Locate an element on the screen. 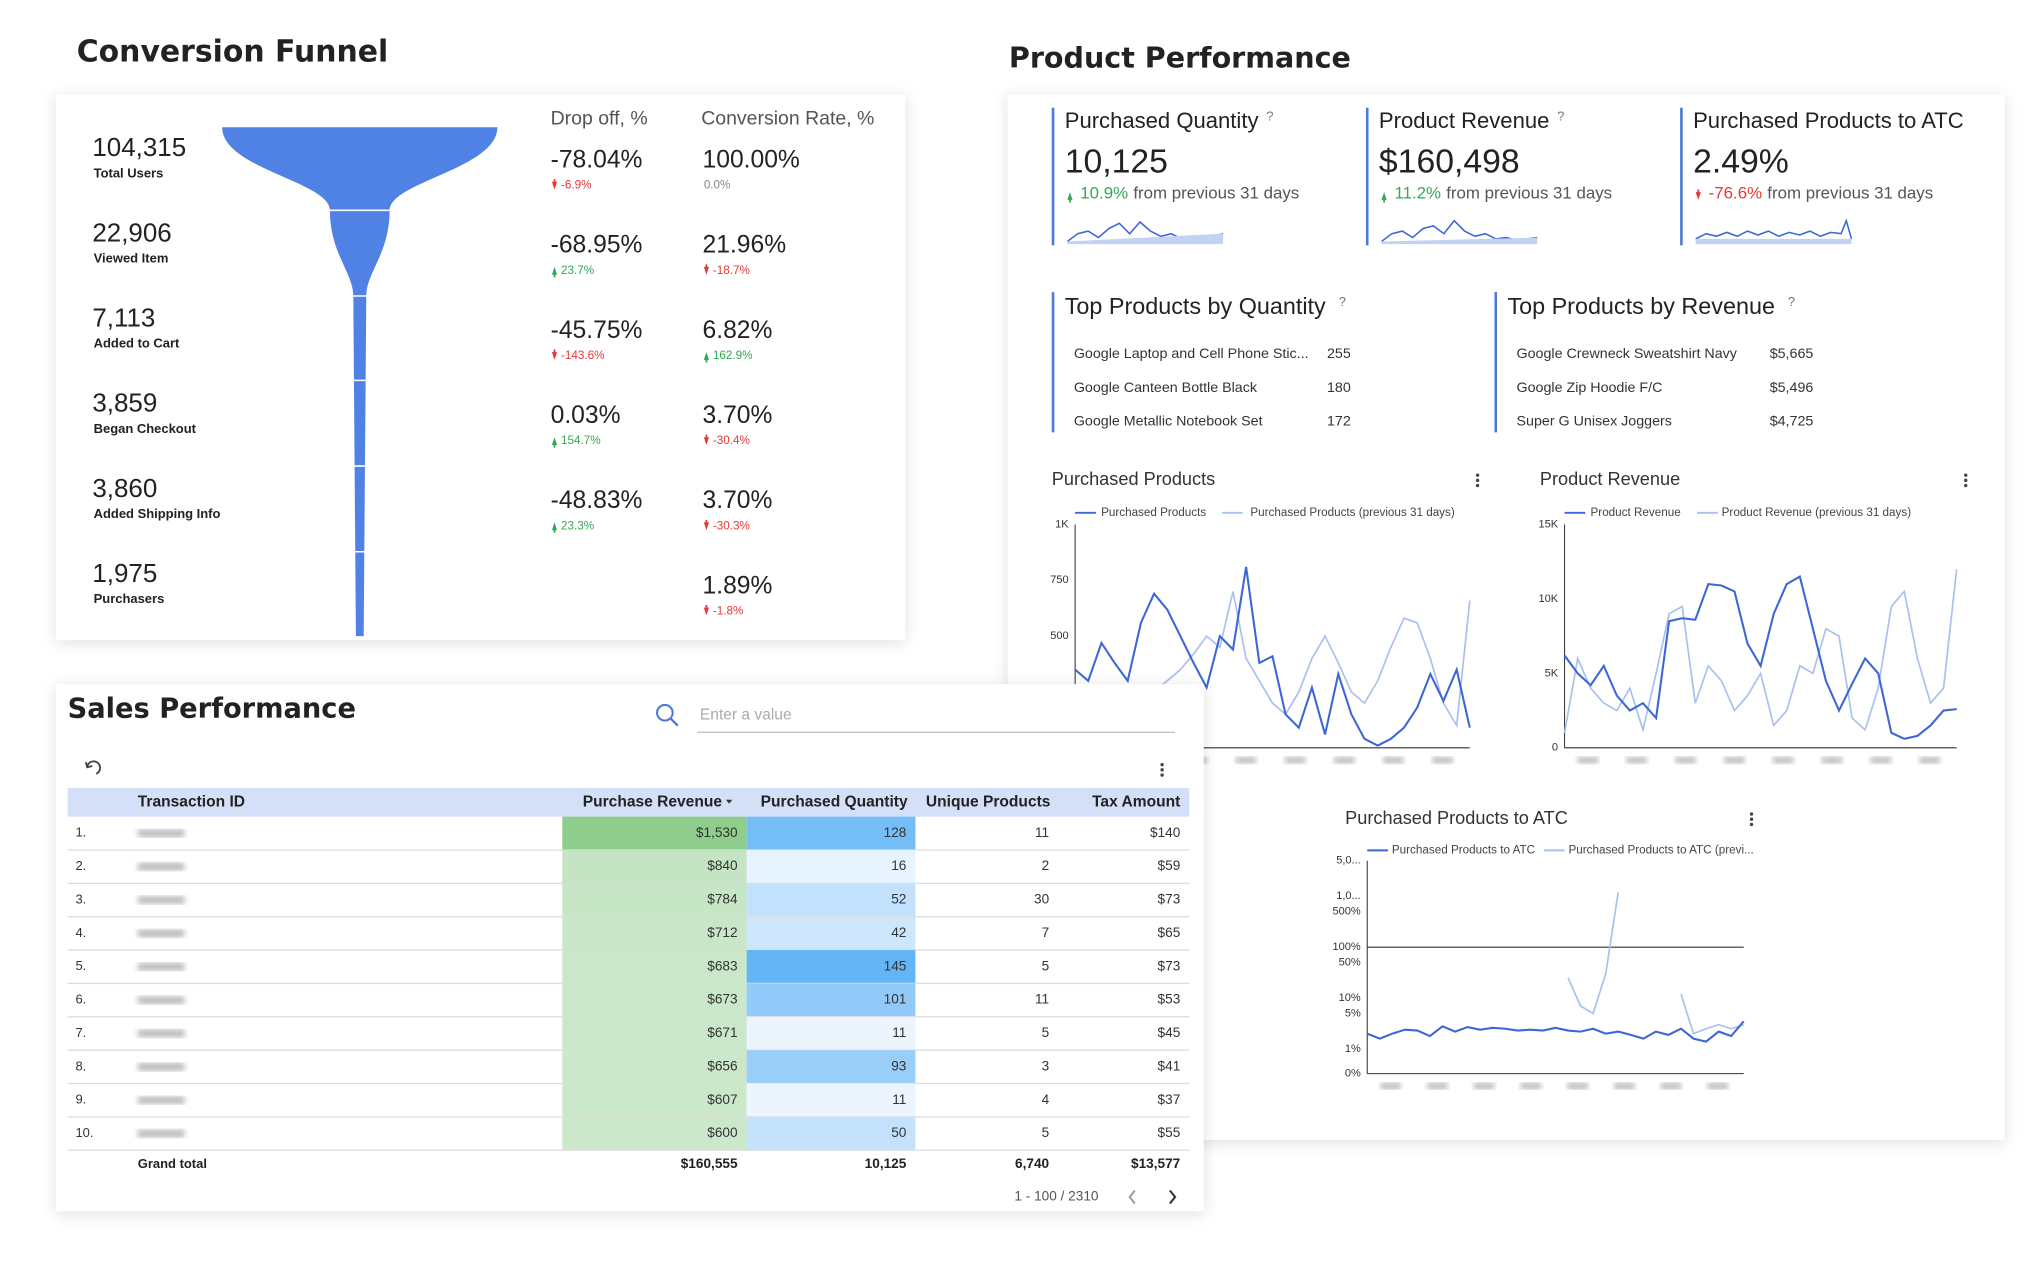 The image size is (2036, 1271). legend-label: Purchased Products is located at coordinates (1153, 512).